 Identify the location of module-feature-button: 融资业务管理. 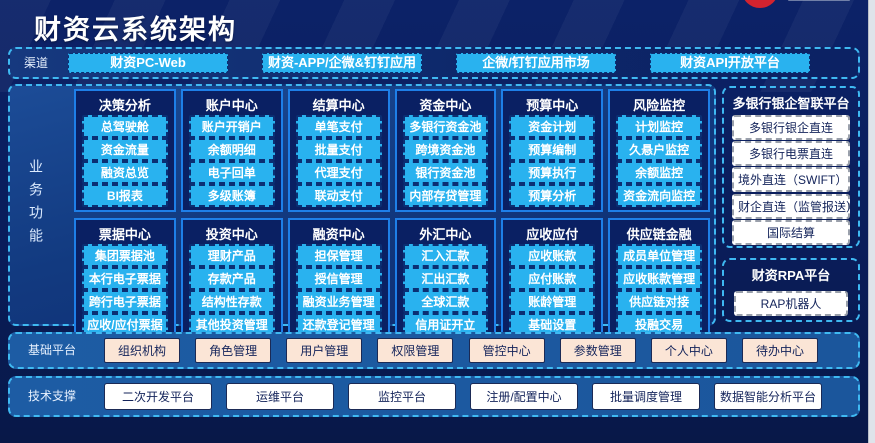
(338, 301).